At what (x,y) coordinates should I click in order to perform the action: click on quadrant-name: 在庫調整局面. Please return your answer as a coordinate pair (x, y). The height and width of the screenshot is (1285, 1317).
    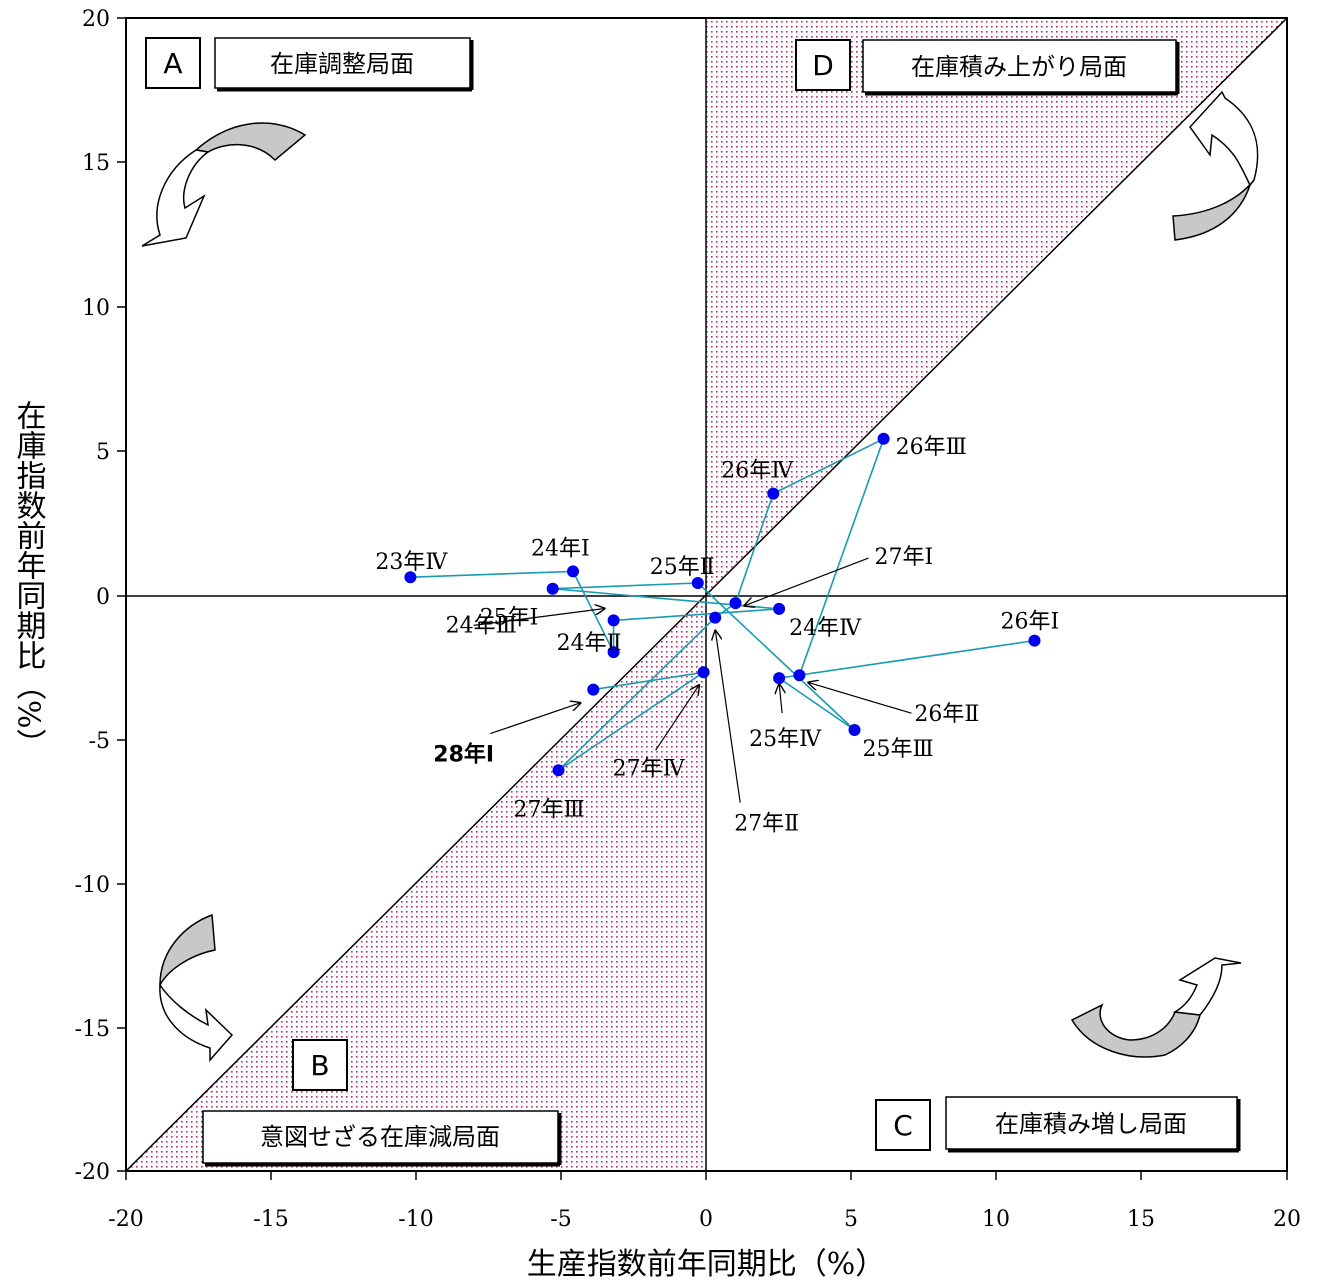
    Looking at the image, I should click on (342, 64).